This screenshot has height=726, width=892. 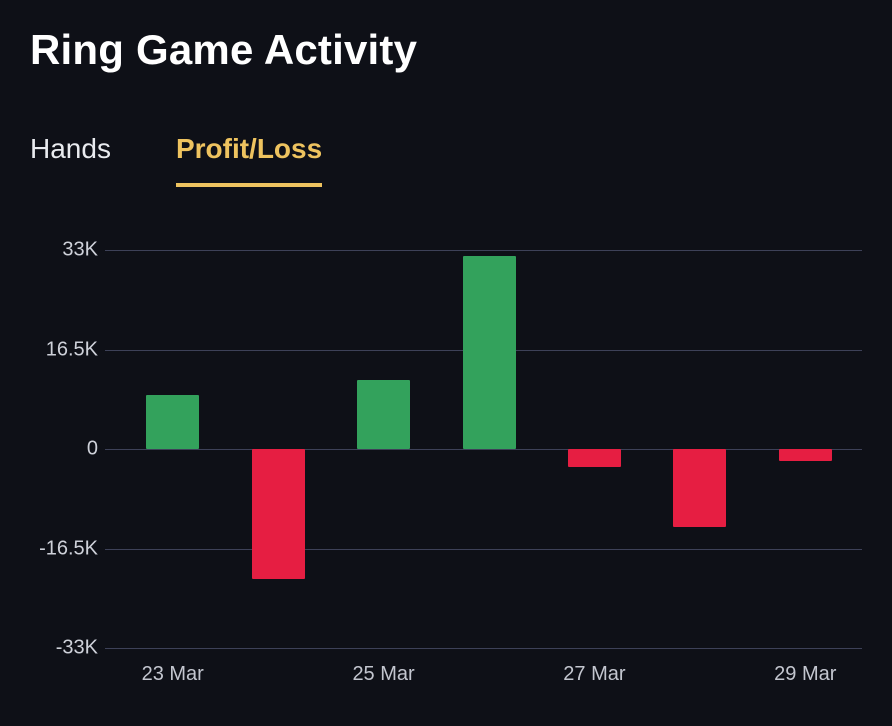 I want to click on bar-27-mar, so click(x=594, y=458).